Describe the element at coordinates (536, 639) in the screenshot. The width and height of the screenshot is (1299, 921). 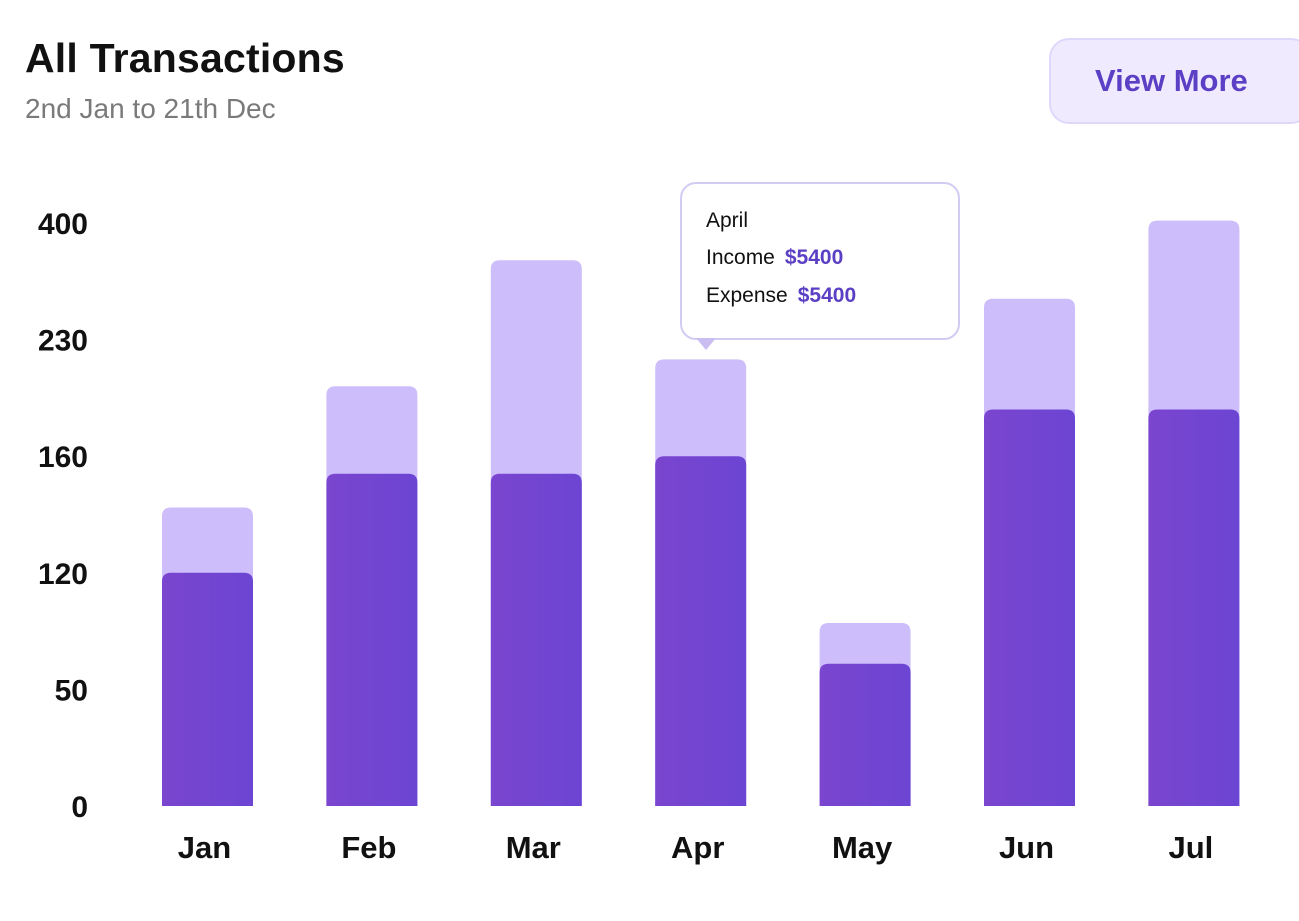
I see `bar-income-mar` at that location.